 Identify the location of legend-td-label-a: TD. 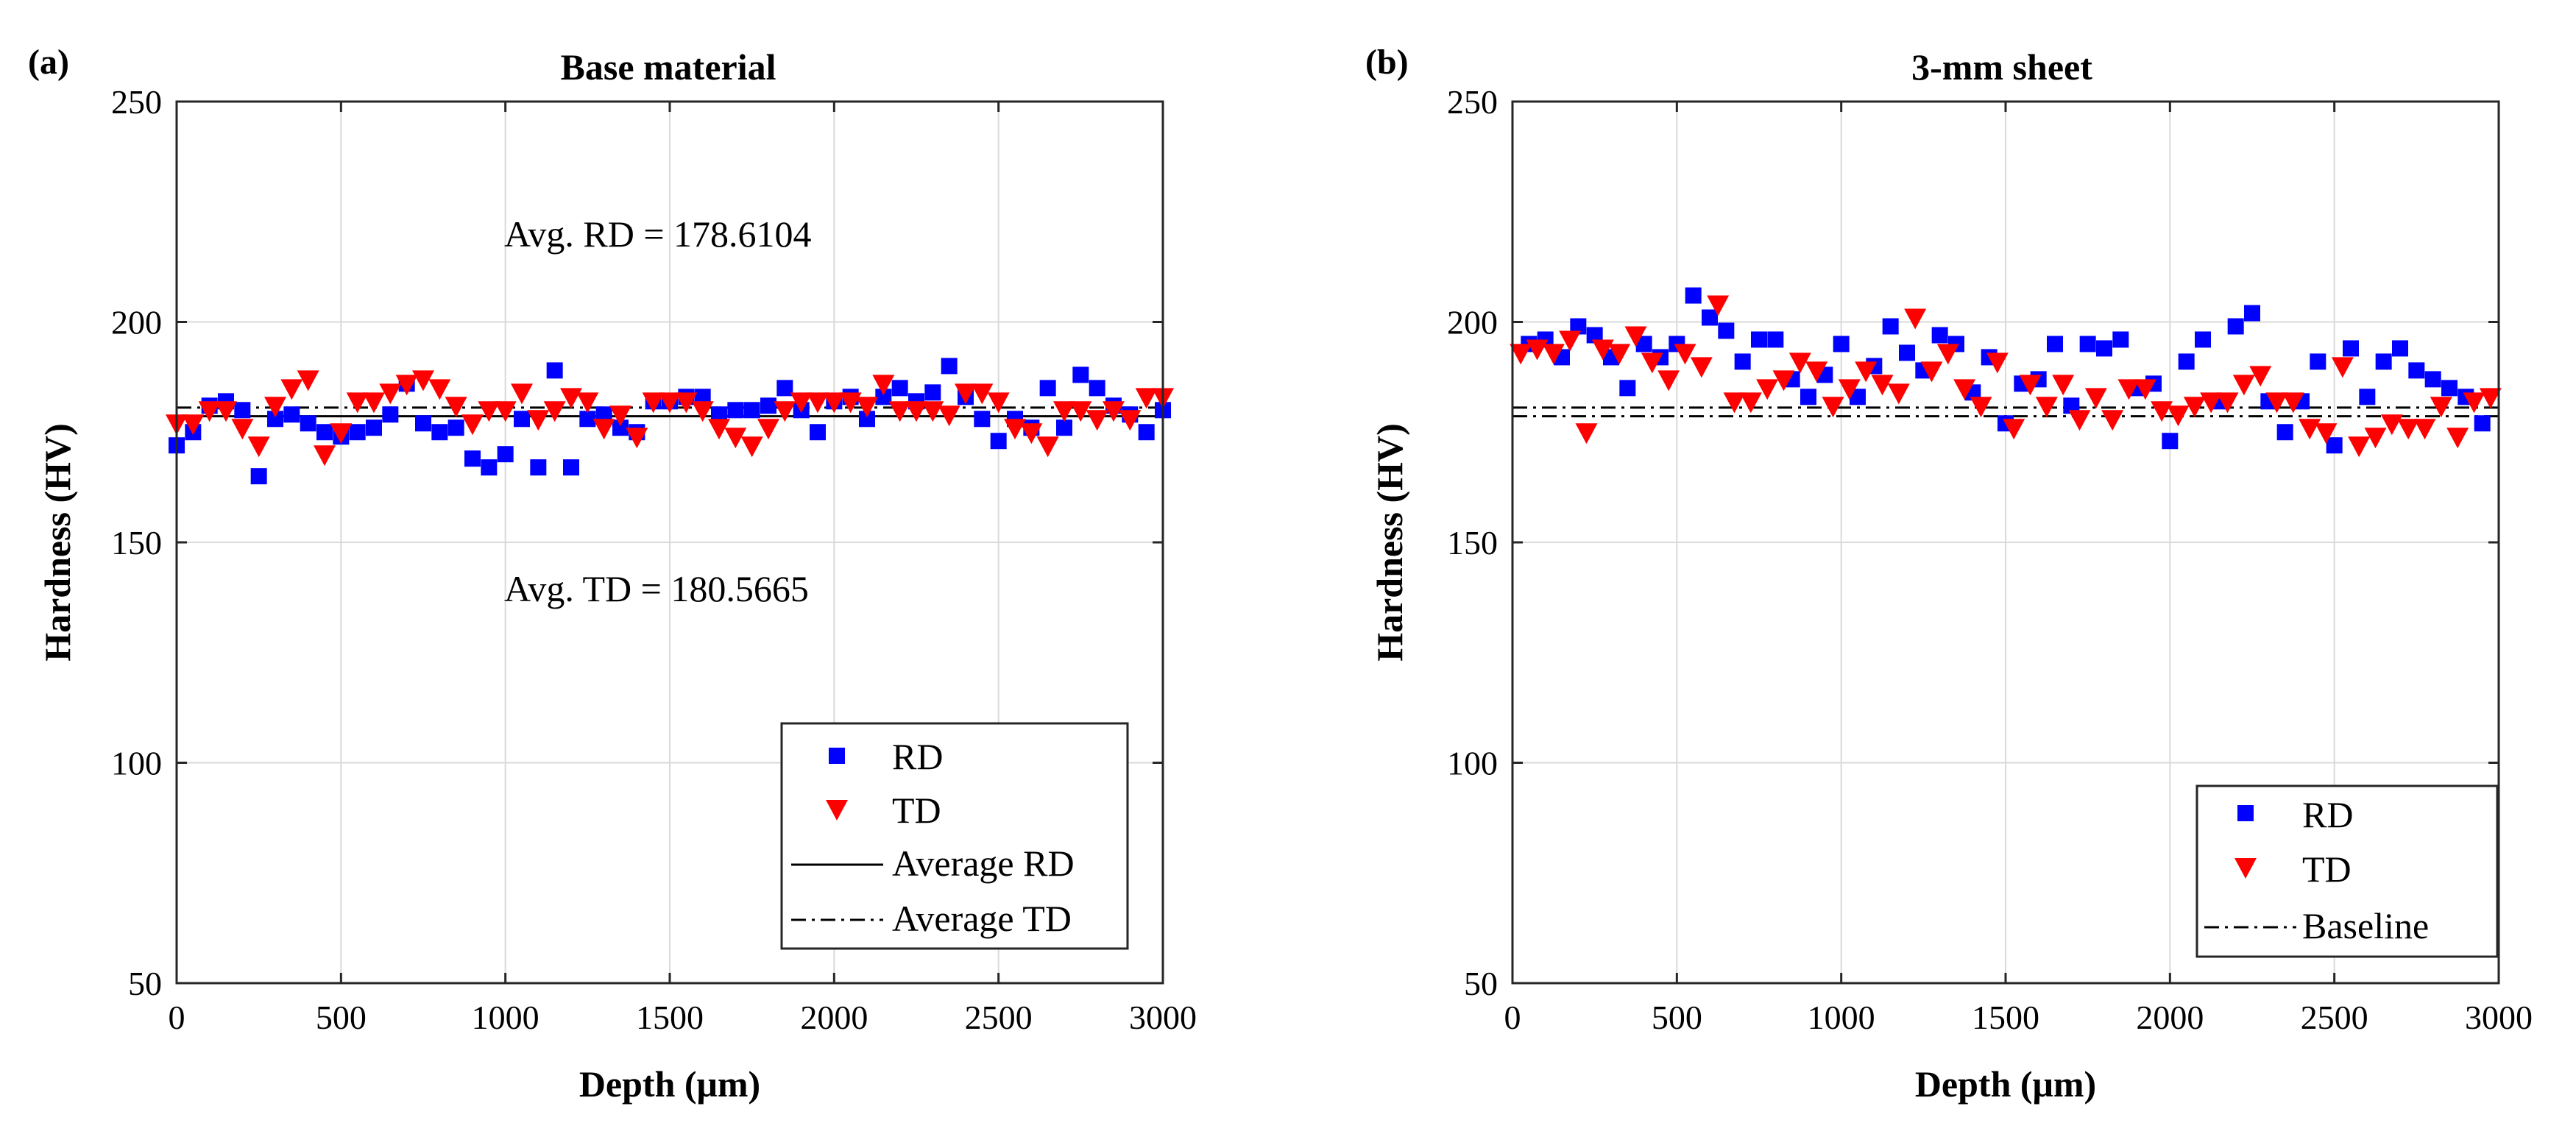
(916, 811).